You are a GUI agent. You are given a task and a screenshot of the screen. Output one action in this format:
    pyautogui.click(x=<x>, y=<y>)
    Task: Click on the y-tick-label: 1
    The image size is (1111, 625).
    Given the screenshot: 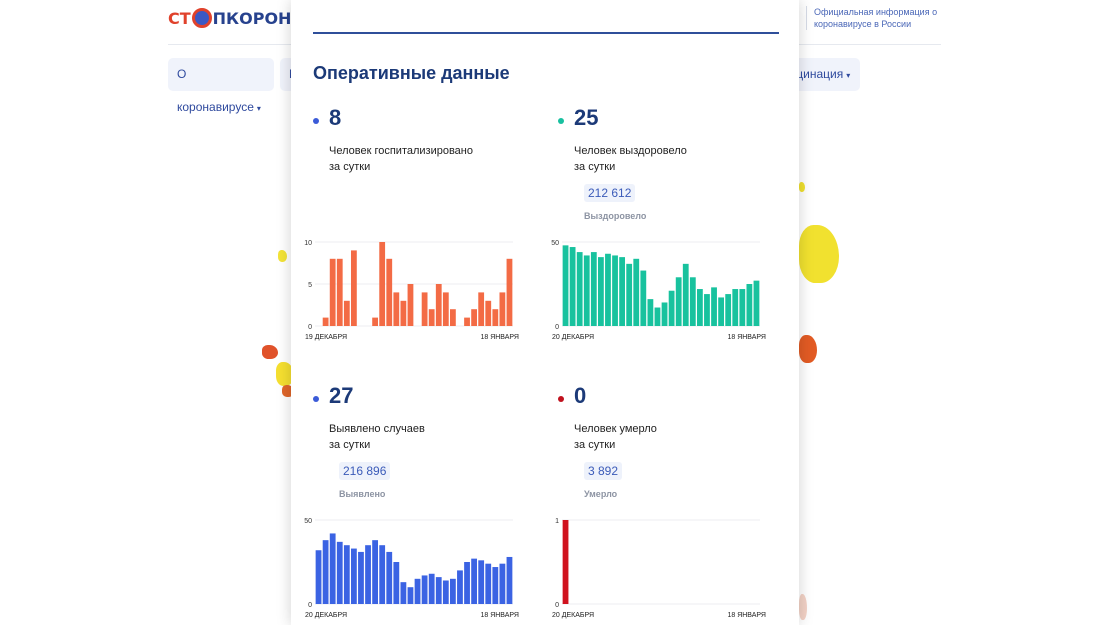 What is the action you would take?
    pyautogui.click(x=557, y=521)
    